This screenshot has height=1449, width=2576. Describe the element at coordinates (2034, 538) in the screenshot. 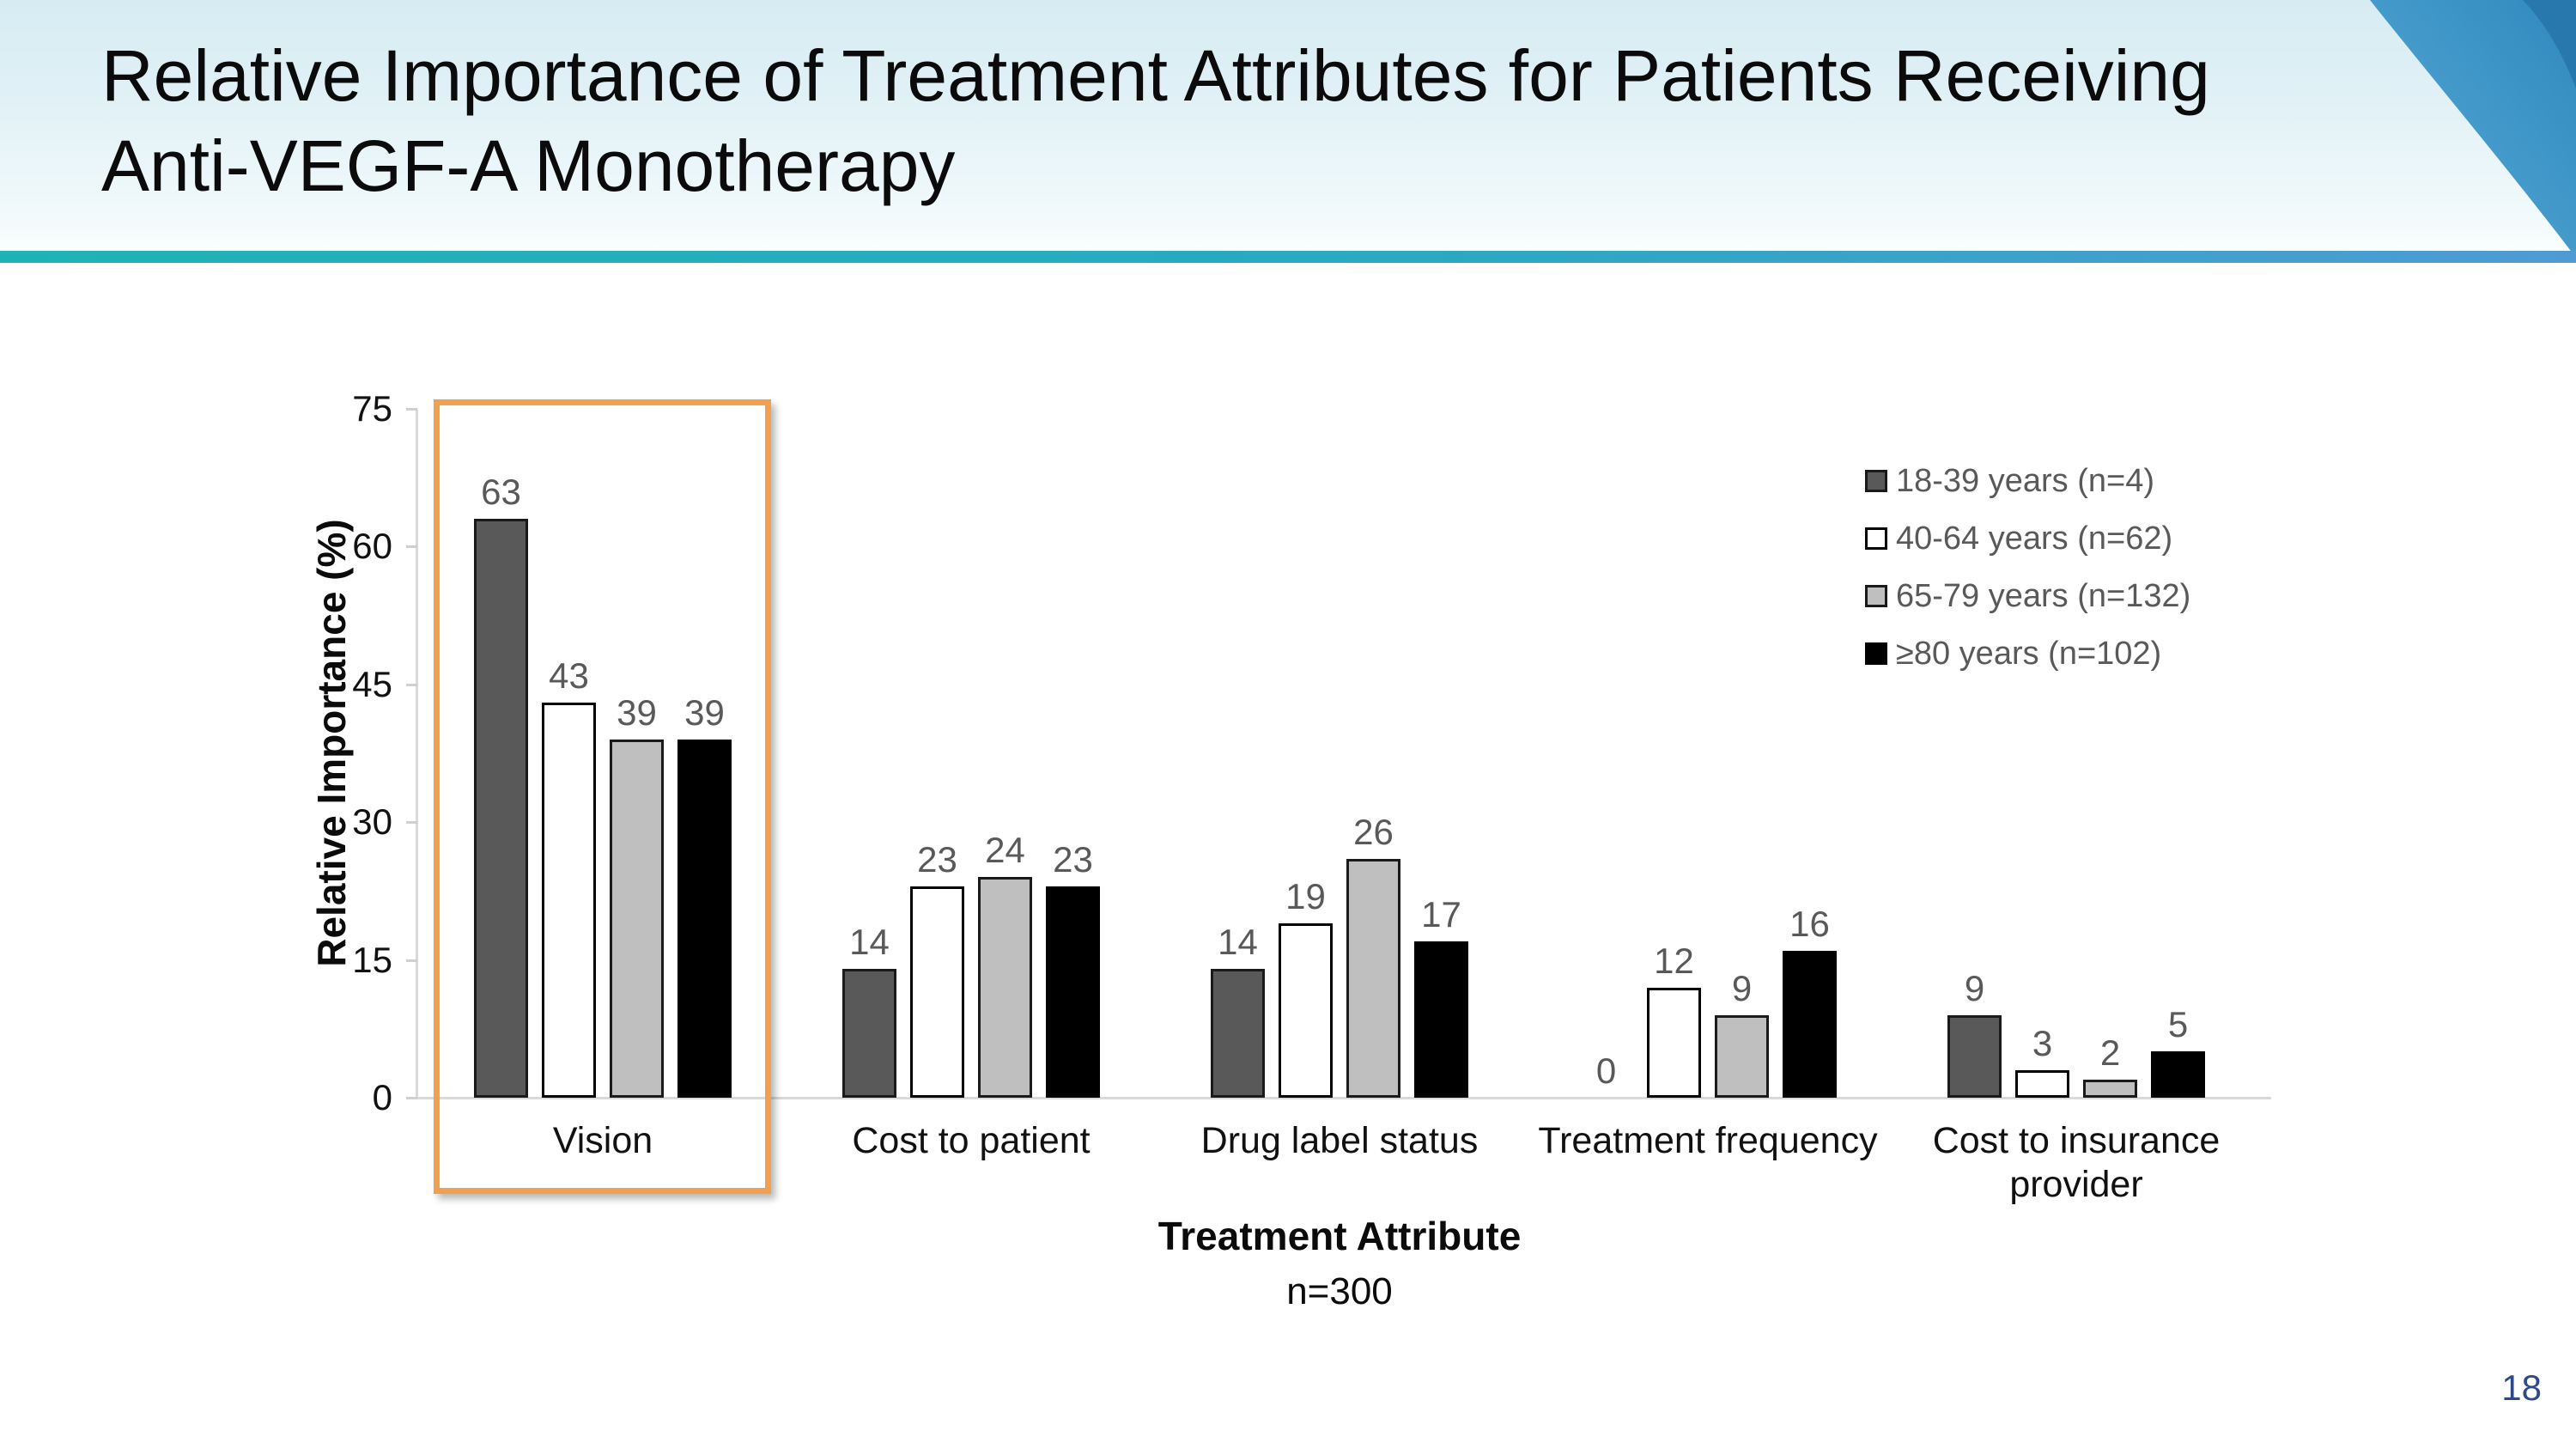

I see `legend-label: 40-64 years (n=62)` at that location.